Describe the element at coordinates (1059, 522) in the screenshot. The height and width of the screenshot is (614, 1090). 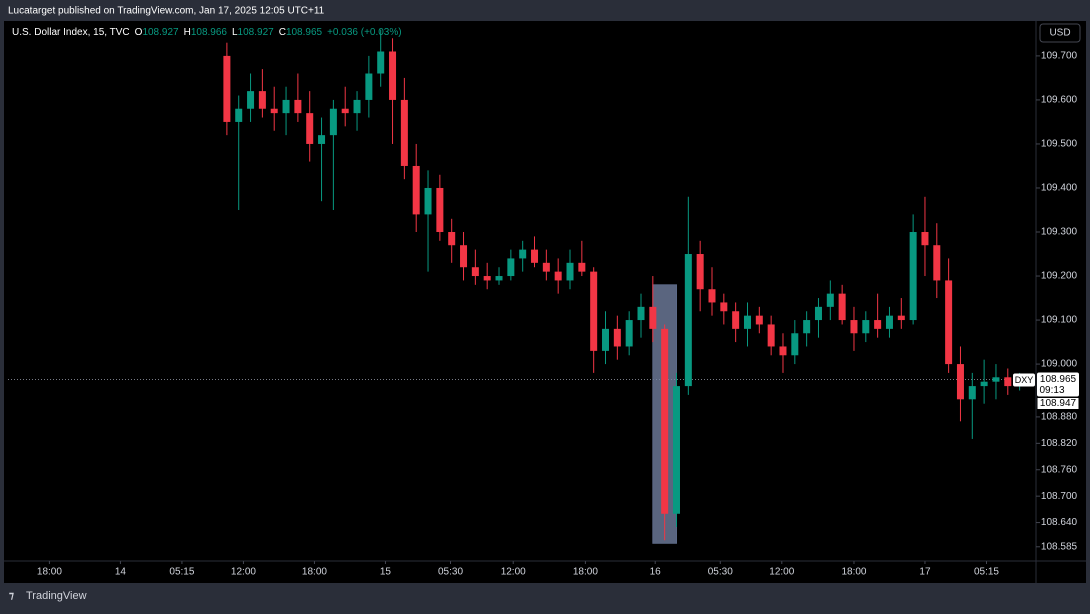
I see `y-tick-label: 108.640` at that location.